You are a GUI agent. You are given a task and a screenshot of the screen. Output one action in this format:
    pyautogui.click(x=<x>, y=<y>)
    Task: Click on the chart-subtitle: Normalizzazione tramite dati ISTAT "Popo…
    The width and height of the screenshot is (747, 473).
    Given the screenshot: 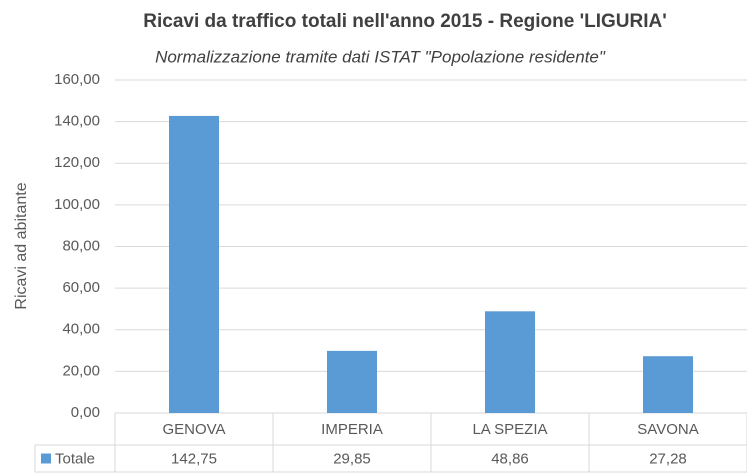 What is the action you would take?
    pyautogui.click(x=380, y=56)
    